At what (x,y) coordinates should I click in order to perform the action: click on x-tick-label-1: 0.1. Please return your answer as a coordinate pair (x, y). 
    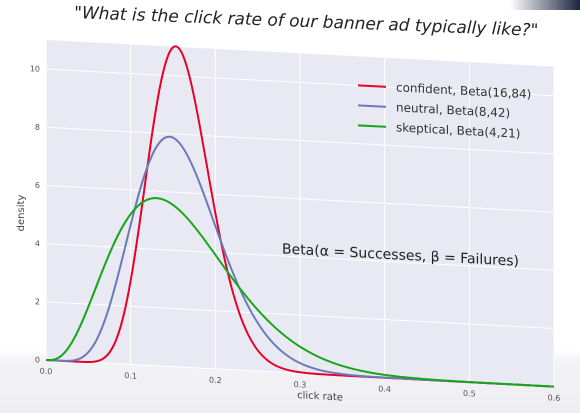
    Looking at the image, I should click on (130, 376).